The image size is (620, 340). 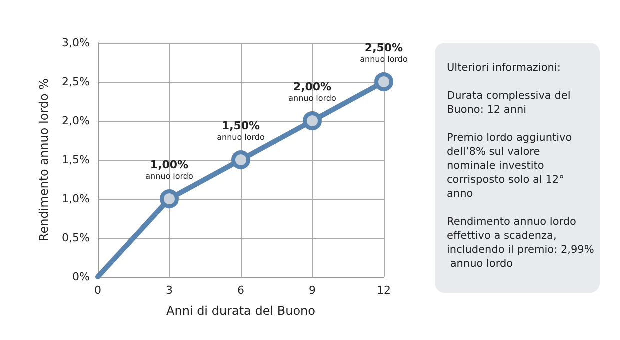 I want to click on y-tick-label: 0,5%, so click(x=76, y=238).